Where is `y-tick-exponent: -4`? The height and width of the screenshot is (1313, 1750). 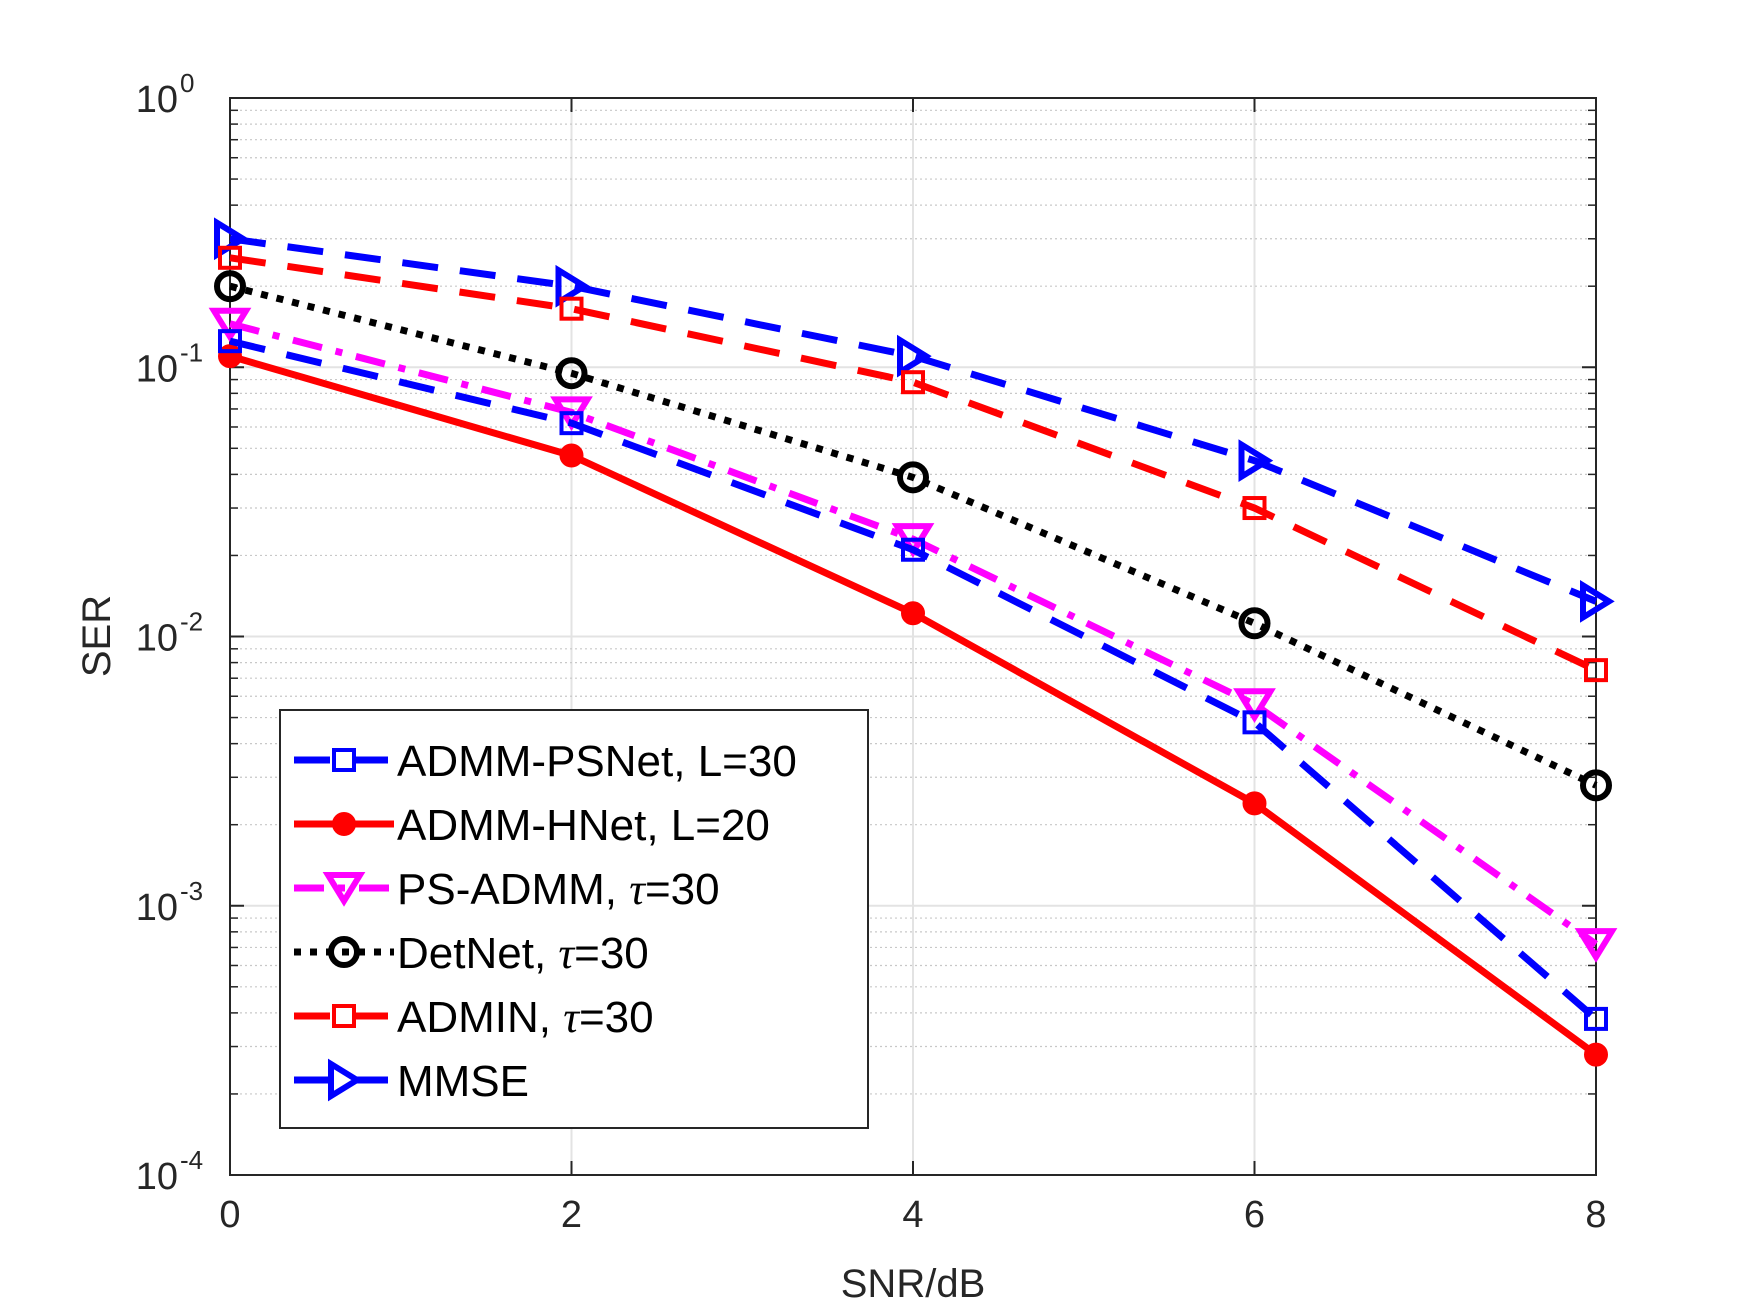
y-tick-exponent: -4 is located at coordinates (191, 1160).